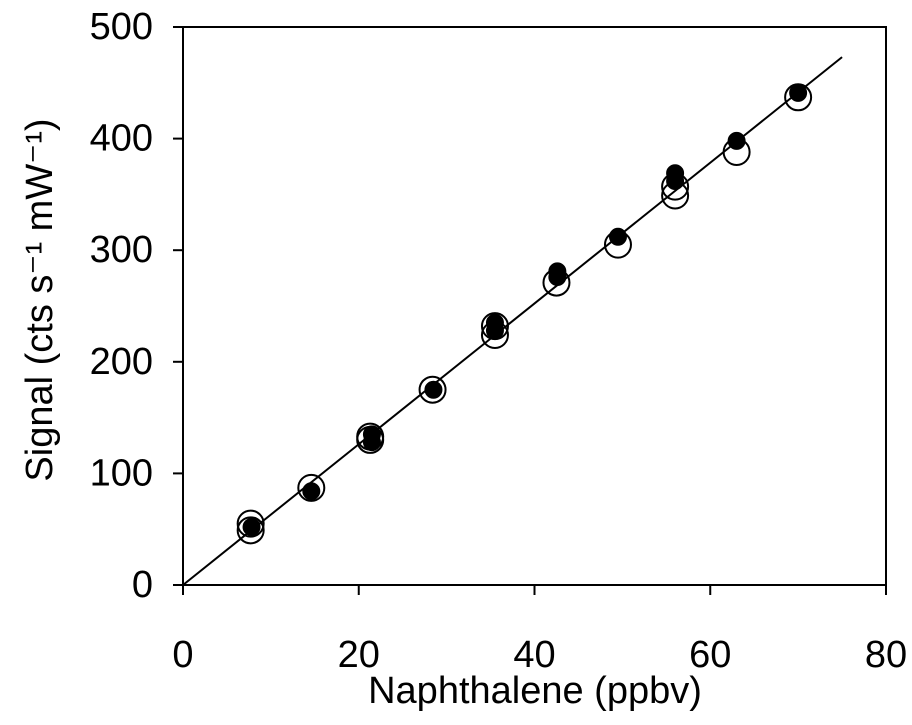 This screenshot has height=725, width=912. What do you see at coordinates (121, 250) in the screenshot?
I see `y-tick-label: 300` at bounding box center [121, 250].